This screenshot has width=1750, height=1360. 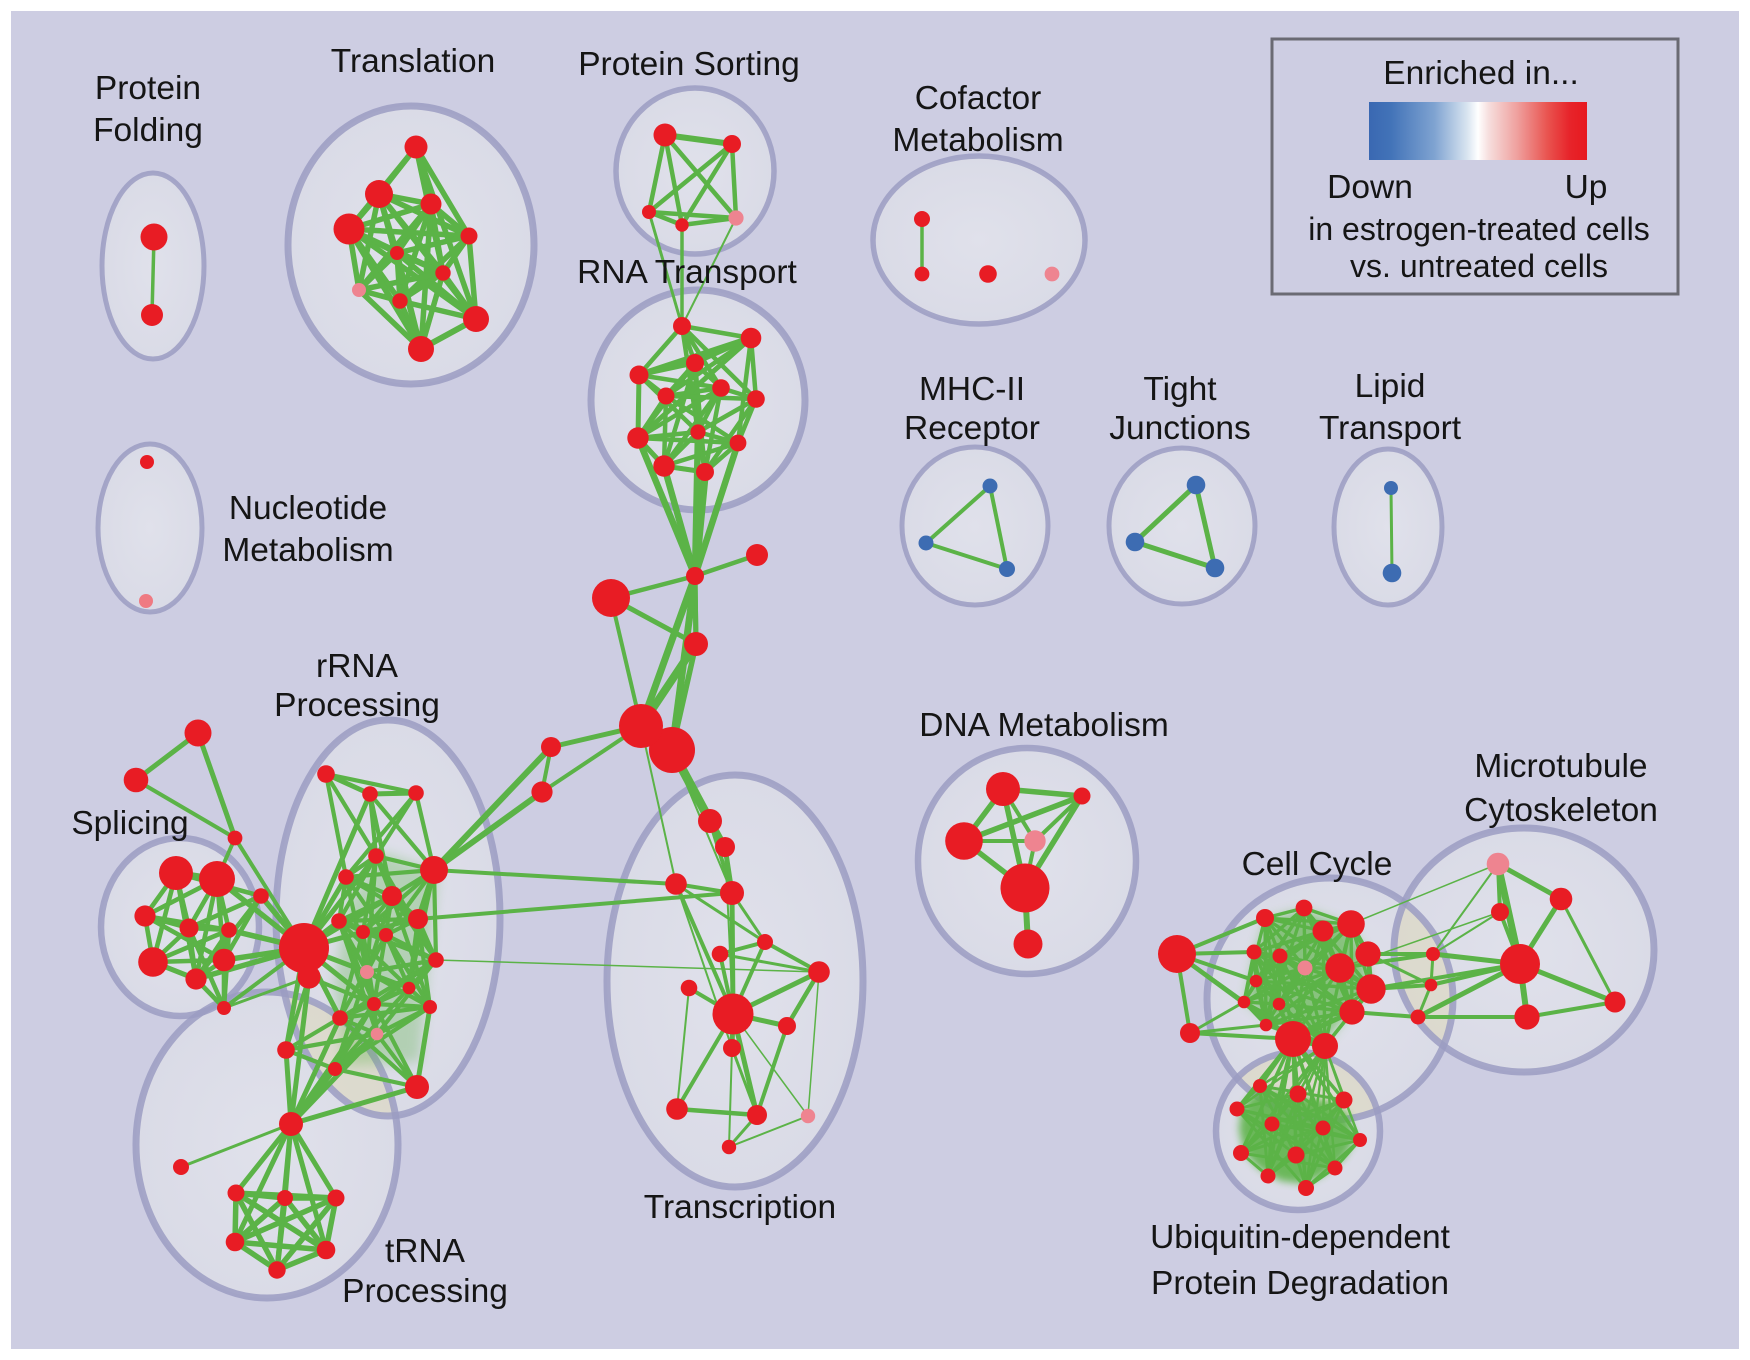 What do you see at coordinates (357, 666) in the screenshot?
I see `svg-text: rRNA` at bounding box center [357, 666].